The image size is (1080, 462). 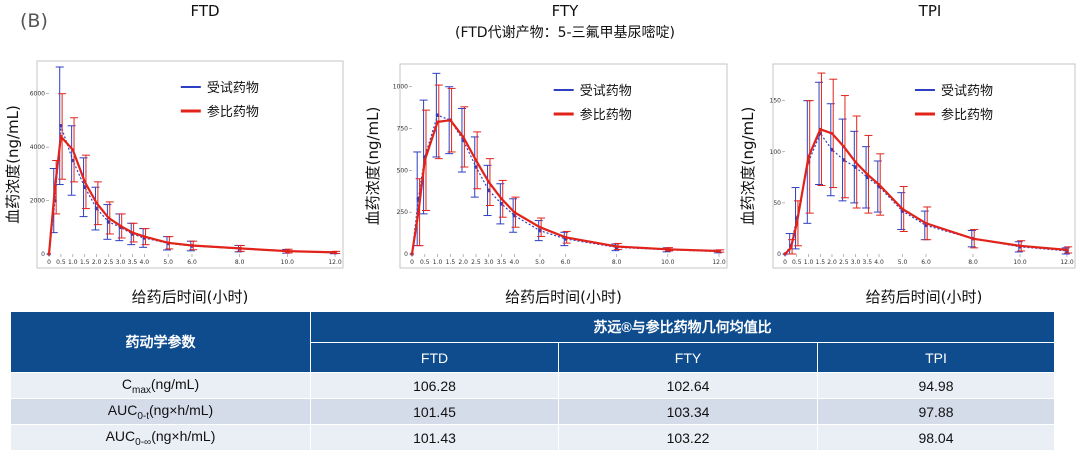 What do you see at coordinates (403, 129) in the screenshot?
I see `y-tick-label: 750` at bounding box center [403, 129].